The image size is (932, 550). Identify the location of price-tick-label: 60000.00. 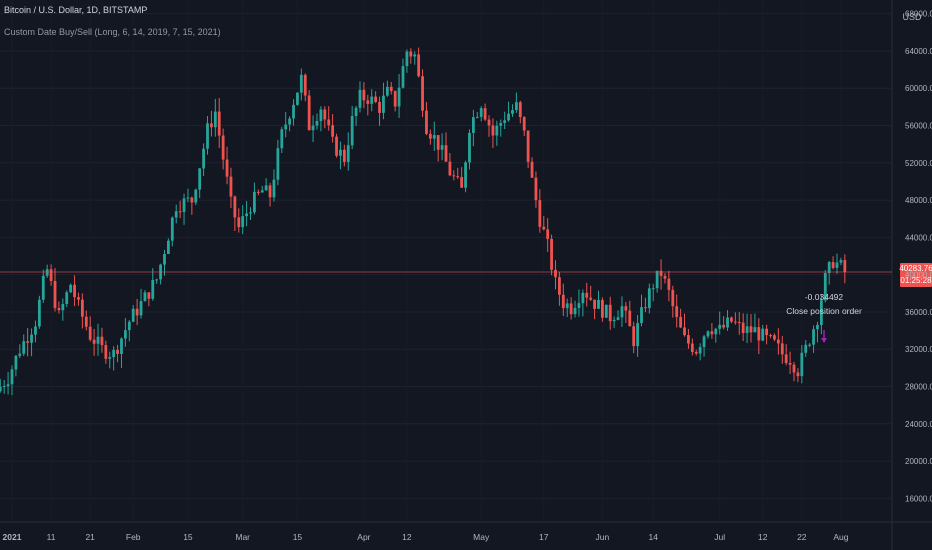
(918, 88).